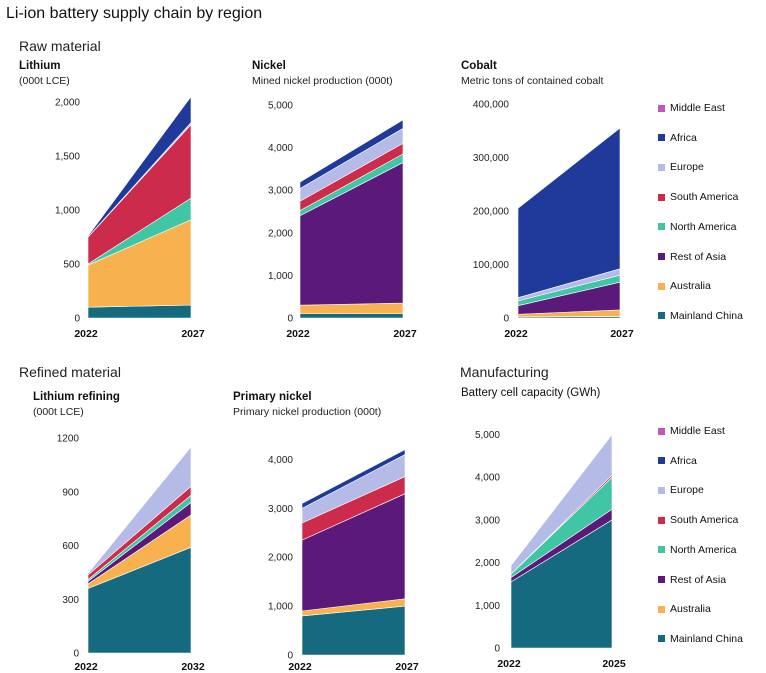 This screenshot has height=673, width=766. Describe the element at coordinates (491, 265) in the screenshot. I see `y-tick-label: 100,000` at that location.